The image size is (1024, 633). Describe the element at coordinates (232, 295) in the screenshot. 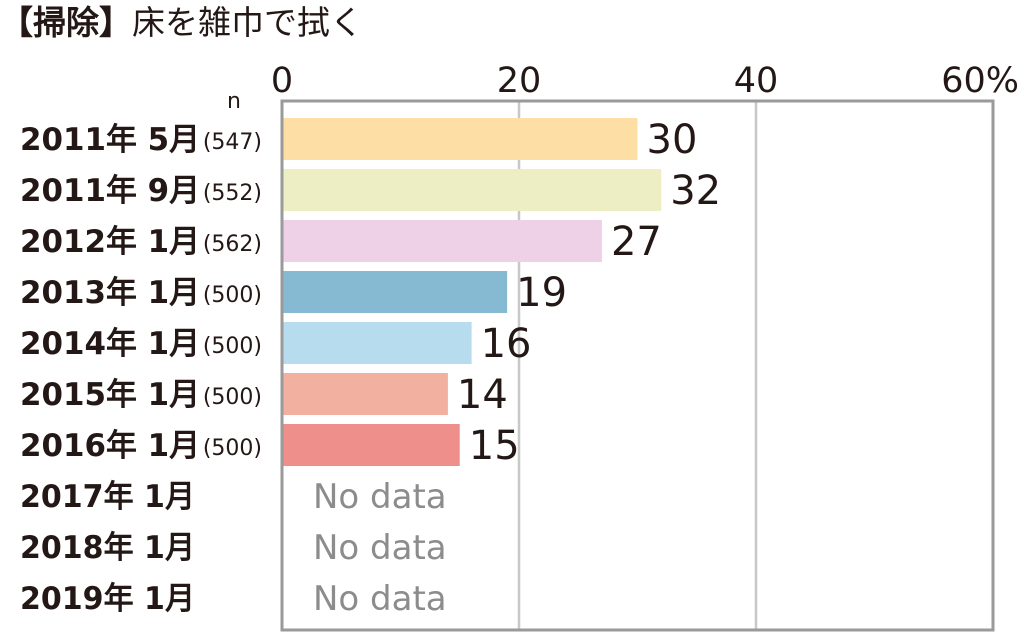

I see `sample-size-label-3: (500)` at that location.